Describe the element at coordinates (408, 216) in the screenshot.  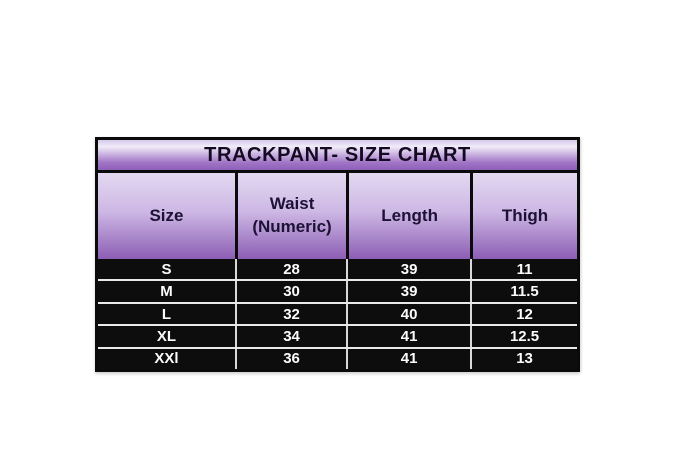
I see `column-header-length: Length` at that location.